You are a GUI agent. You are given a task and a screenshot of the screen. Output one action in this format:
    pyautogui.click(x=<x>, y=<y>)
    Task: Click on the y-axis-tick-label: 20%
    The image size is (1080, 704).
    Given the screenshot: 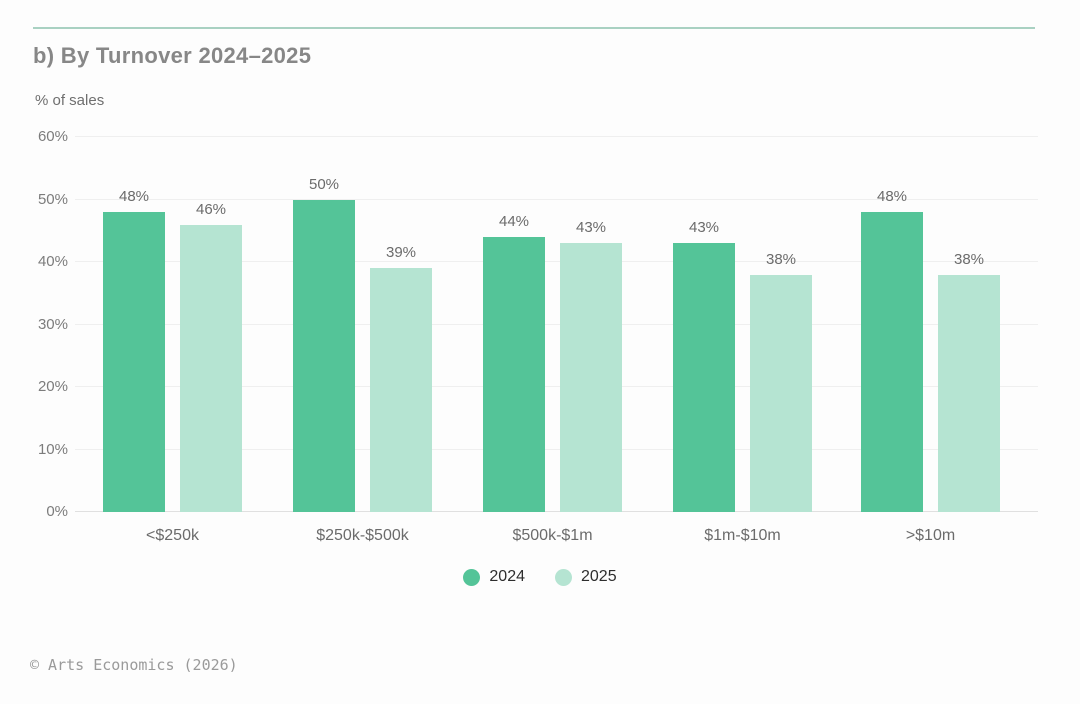 What is the action you would take?
    pyautogui.click(x=52, y=386)
    